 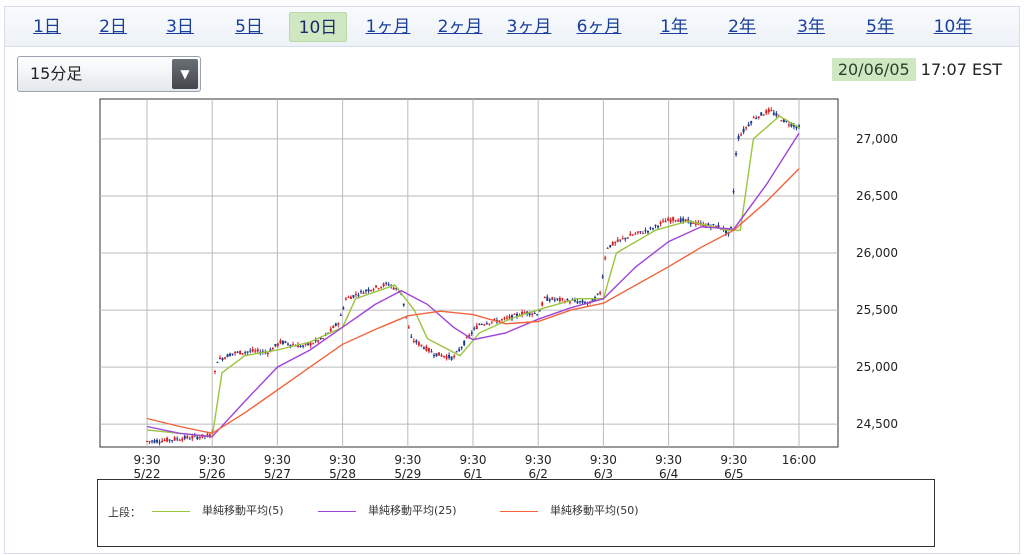 What do you see at coordinates (599, 27) in the screenshot?
I see `tab-9: 6ヶ月` at bounding box center [599, 27].